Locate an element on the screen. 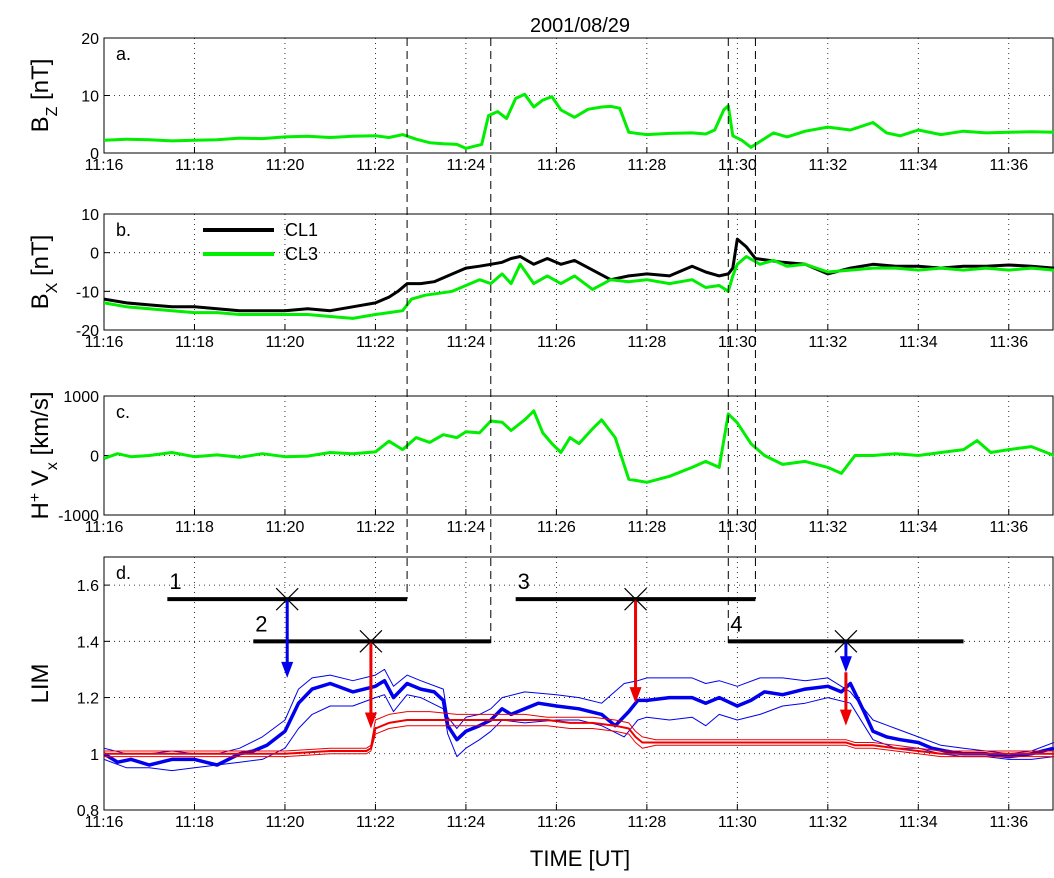 The width and height of the screenshot is (1054, 878). axes-frame-a is located at coordinates (578, 95).